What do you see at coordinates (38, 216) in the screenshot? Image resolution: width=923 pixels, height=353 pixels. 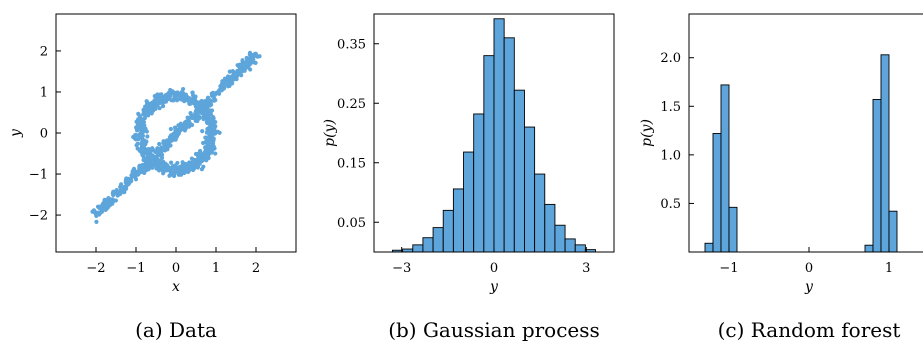 I see `y-tick-label: −2` at bounding box center [38, 216].